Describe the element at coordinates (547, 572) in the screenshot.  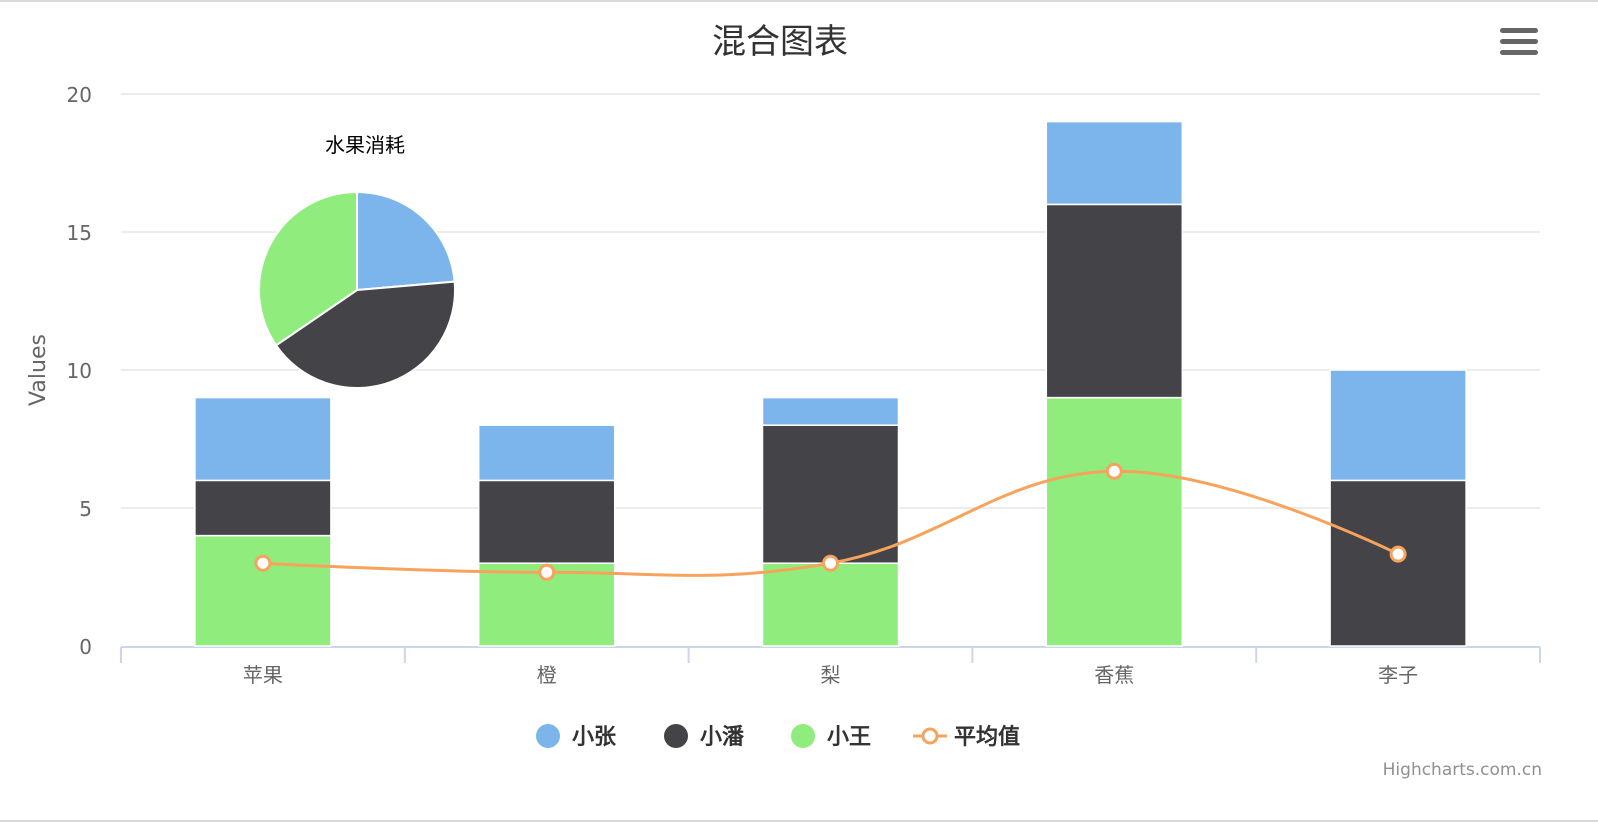
I see `average-point-橙` at that location.